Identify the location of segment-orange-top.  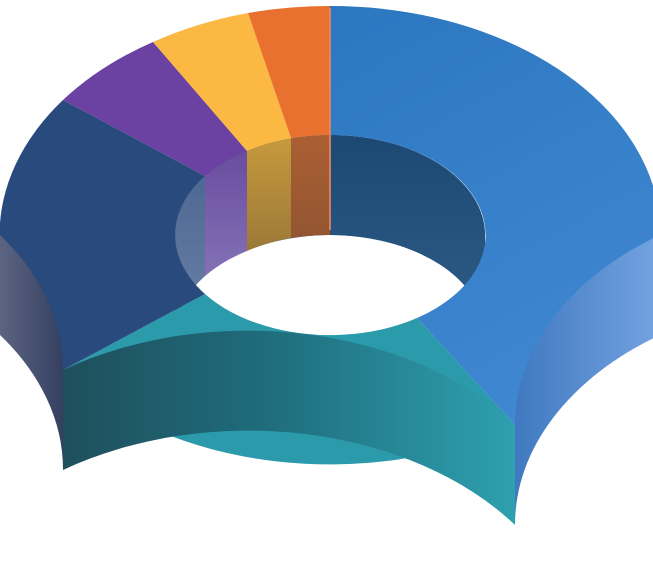
(289, 71).